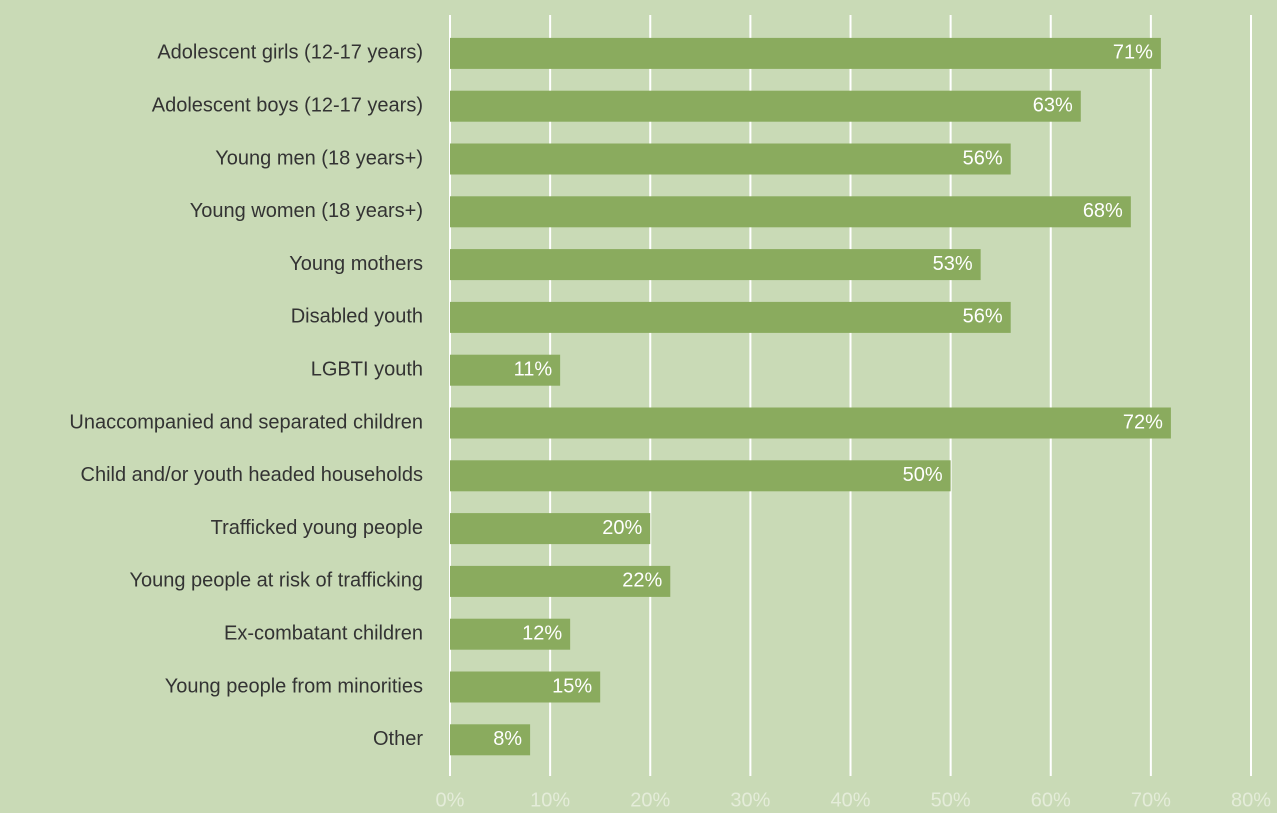  Describe the element at coordinates (953, 264) in the screenshot. I see `data-label: 53%` at that location.